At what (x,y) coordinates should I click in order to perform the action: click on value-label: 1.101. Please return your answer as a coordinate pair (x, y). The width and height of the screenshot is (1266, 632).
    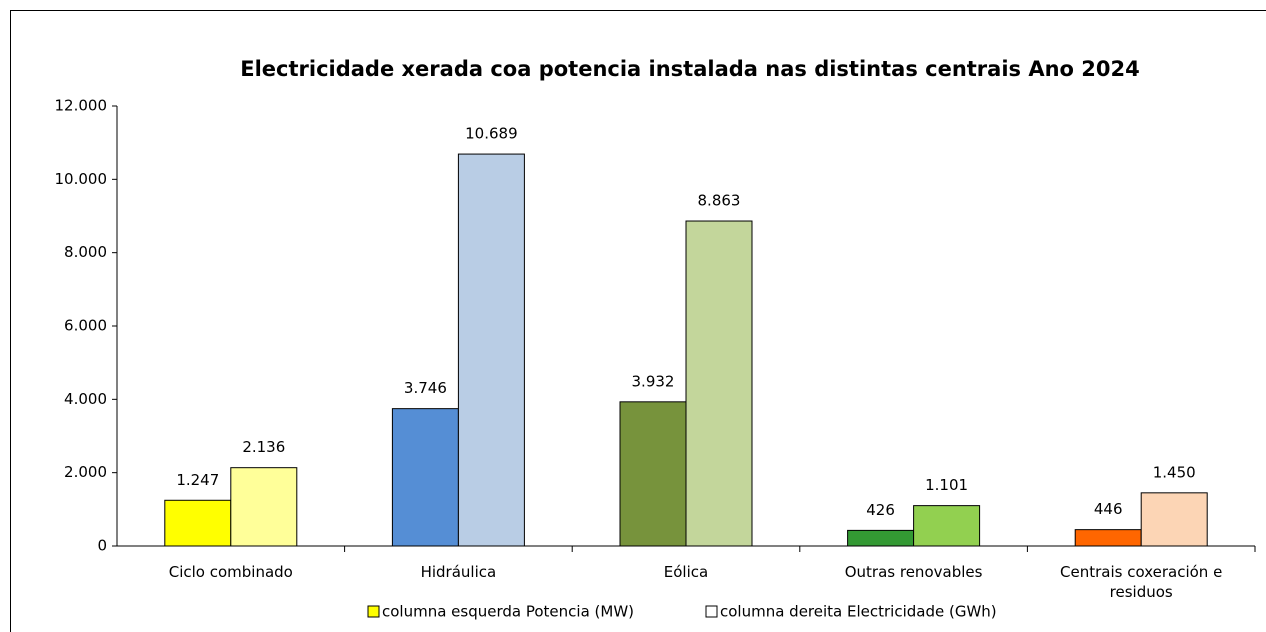
    Looking at the image, I should click on (946, 485).